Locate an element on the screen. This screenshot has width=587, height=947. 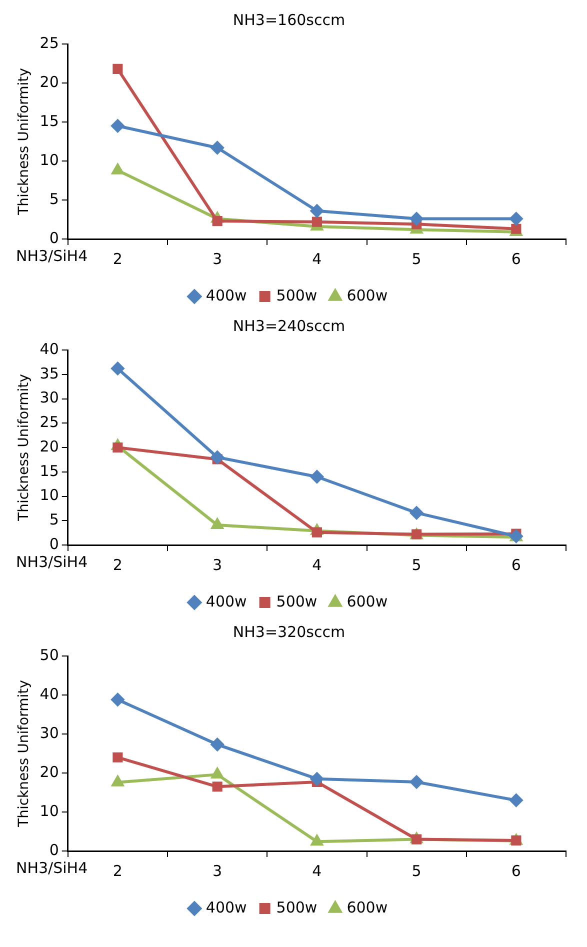
chart-title: NH3=240sccm is located at coordinates (289, 325).